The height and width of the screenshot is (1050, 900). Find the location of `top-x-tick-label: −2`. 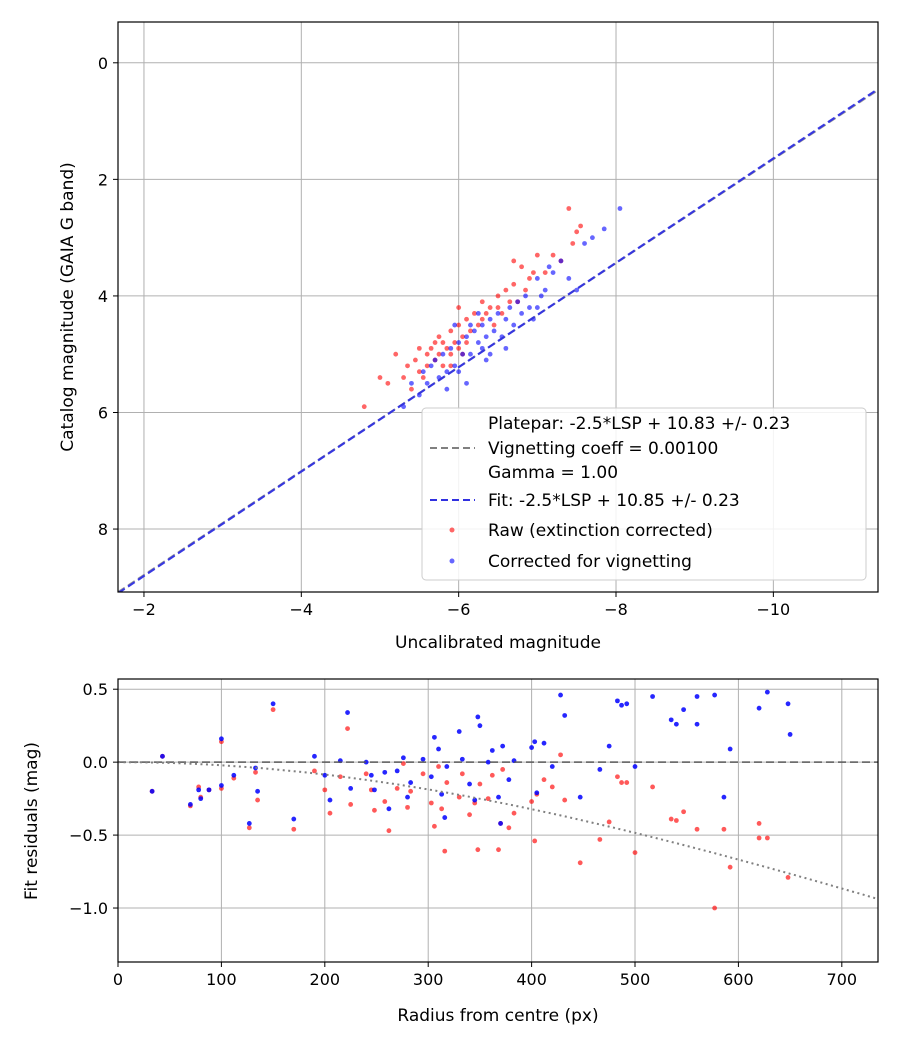

top-x-tick-label: −2 is located at coordinates (144, 609).